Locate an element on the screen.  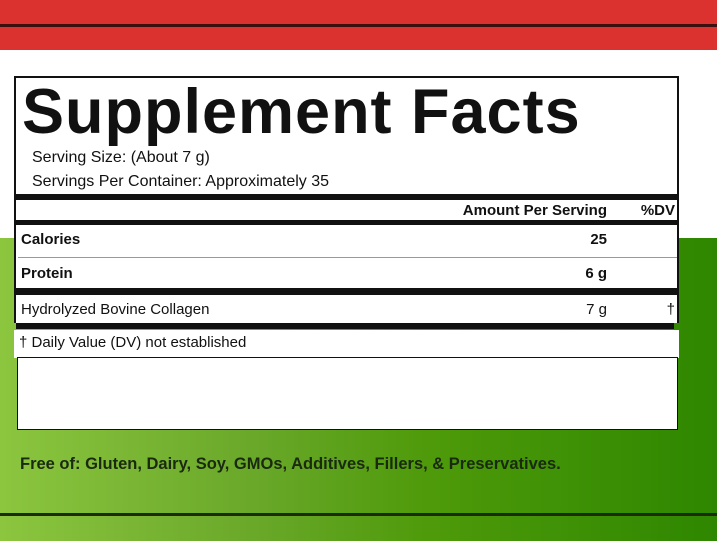
row-name: Hydrolyzed Bovine Collagen is located at coordinates (115, 309).